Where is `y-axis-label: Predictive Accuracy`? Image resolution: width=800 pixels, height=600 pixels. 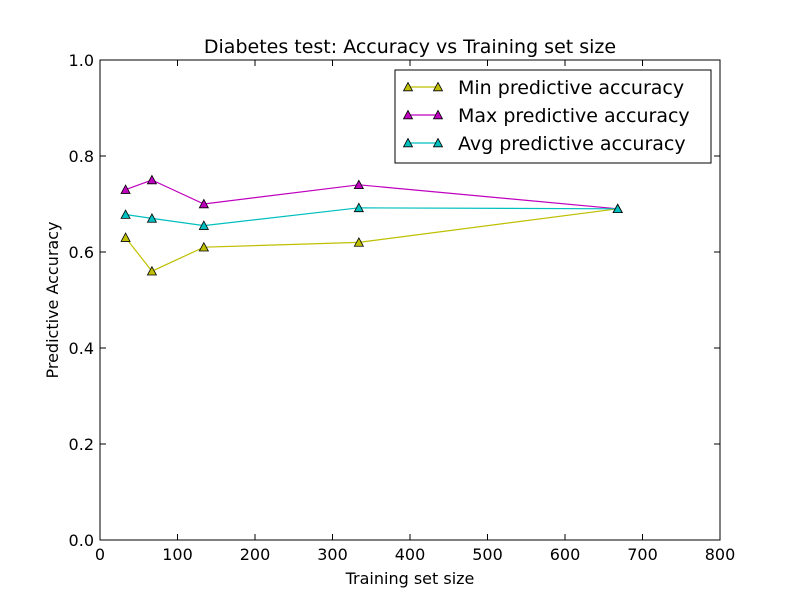 y-axis-label: Predictive Accuracy is located at coordinates (52, 300).